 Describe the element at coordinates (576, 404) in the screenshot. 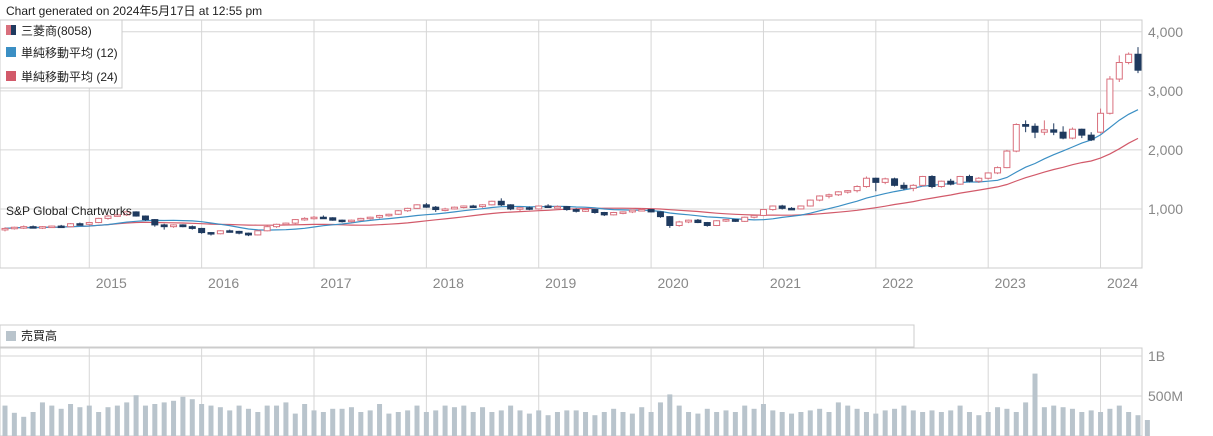

I see `volume-bars` at that location.